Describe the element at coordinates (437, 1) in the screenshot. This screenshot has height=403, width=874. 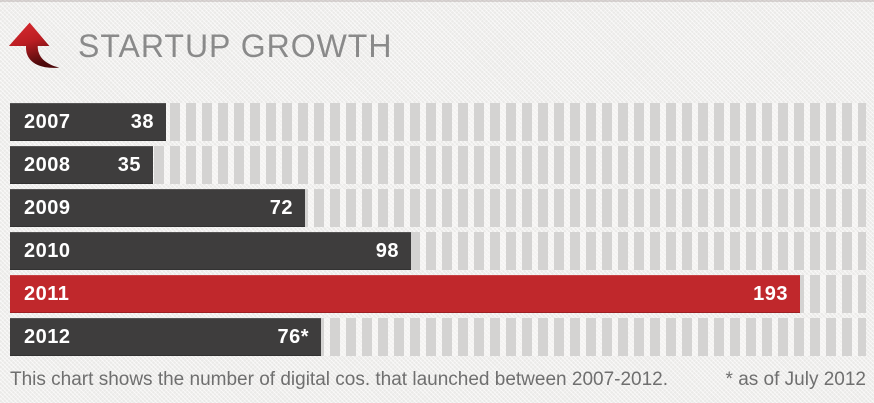
I see `top-edge-divider` at that location.